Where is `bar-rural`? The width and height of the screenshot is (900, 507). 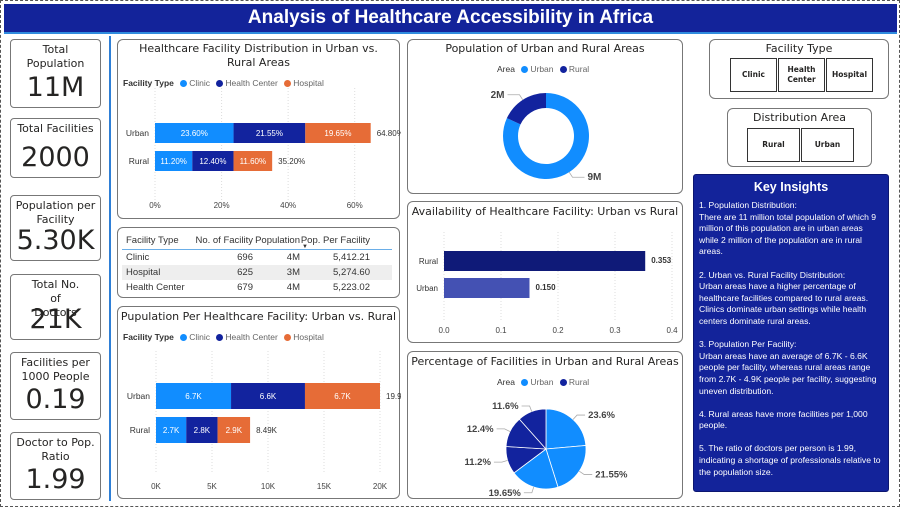
bar-rural is located at coordinates (545, 261).